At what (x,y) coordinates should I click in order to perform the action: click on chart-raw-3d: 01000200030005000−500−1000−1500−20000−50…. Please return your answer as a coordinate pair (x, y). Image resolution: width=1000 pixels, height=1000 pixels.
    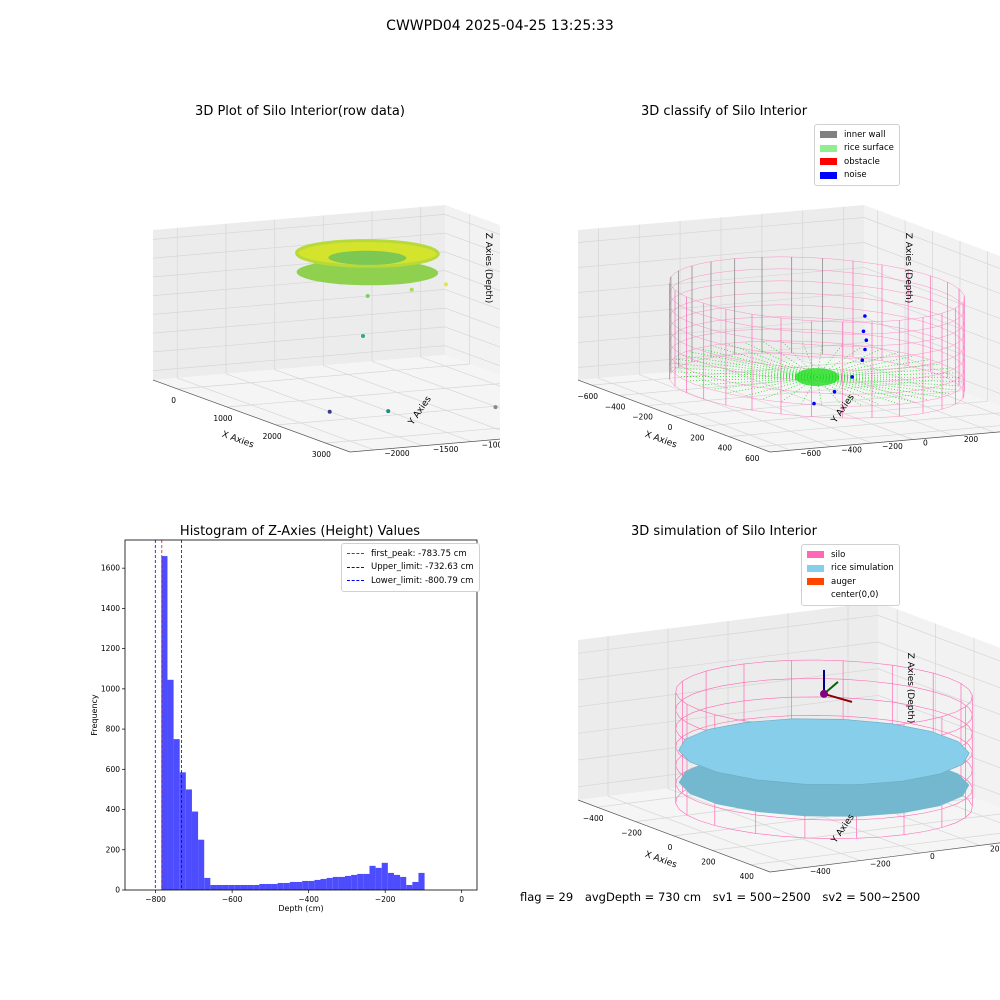
    Looking at the image, I should click on (326, 332).